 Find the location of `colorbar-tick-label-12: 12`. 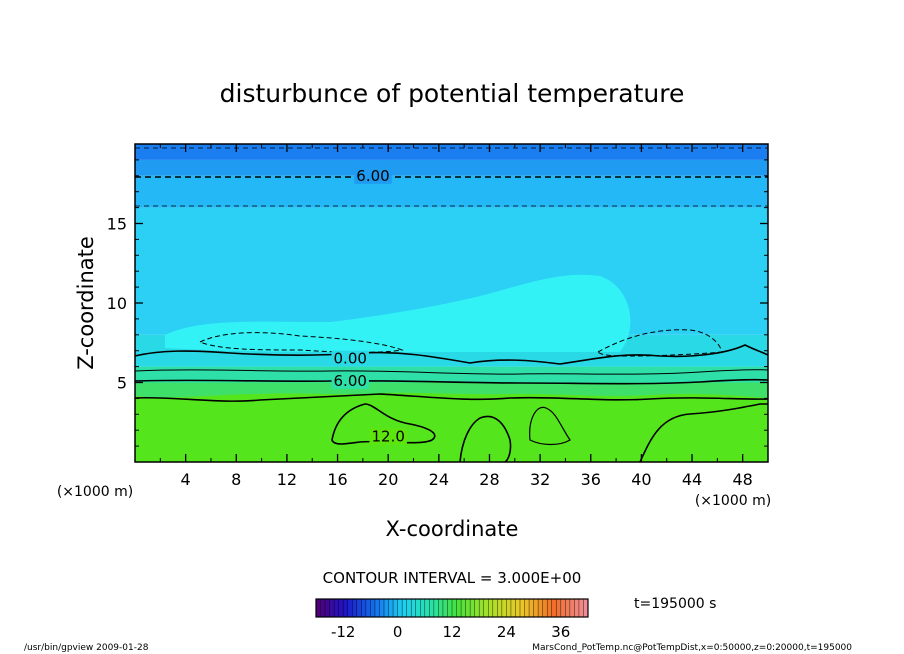

colorbar-tick-label-12: 12 is located at coordinates (451, 632).